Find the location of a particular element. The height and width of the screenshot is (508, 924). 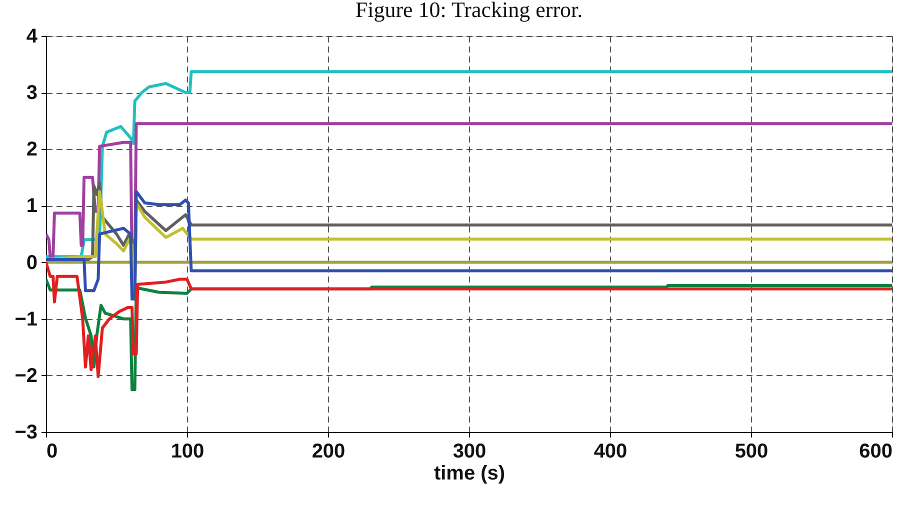

x-tick-label: 300 is located at coordinates (469, 451).